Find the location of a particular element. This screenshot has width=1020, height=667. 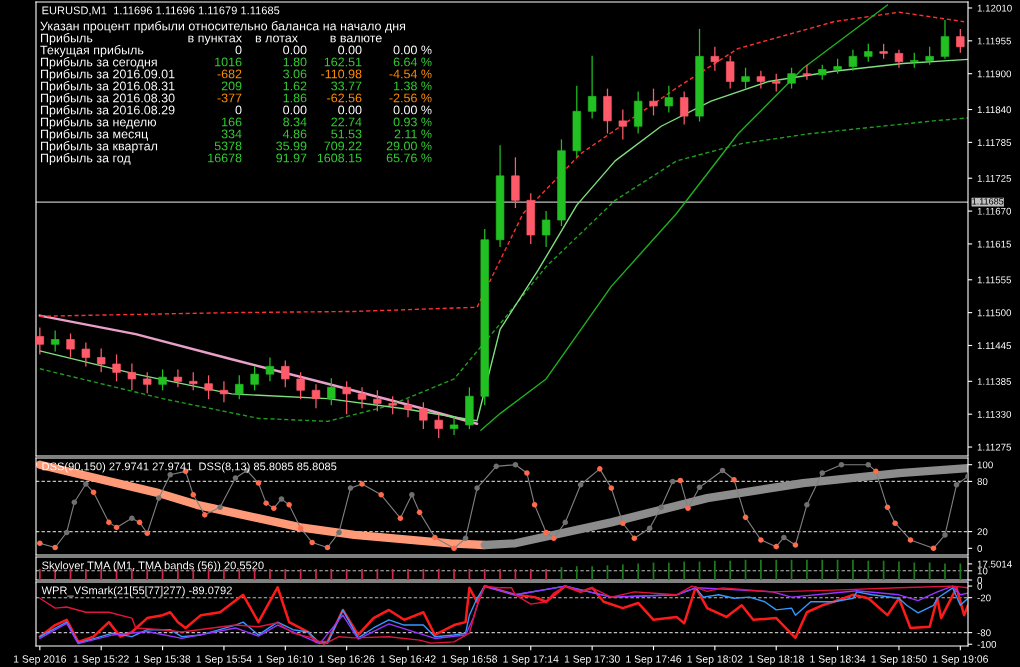

x-tick-label: 1 Sep 16:42 is located at coordinates (408, 660).